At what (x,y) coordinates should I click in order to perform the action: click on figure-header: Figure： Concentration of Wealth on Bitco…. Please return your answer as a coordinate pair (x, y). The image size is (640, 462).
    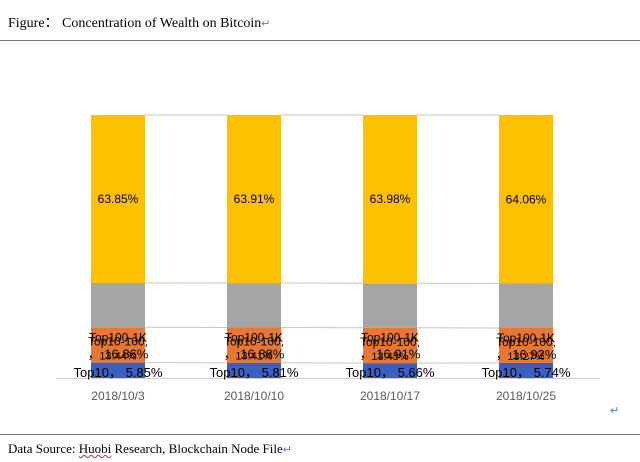
    Looking at the image, I should click on (320, 20).